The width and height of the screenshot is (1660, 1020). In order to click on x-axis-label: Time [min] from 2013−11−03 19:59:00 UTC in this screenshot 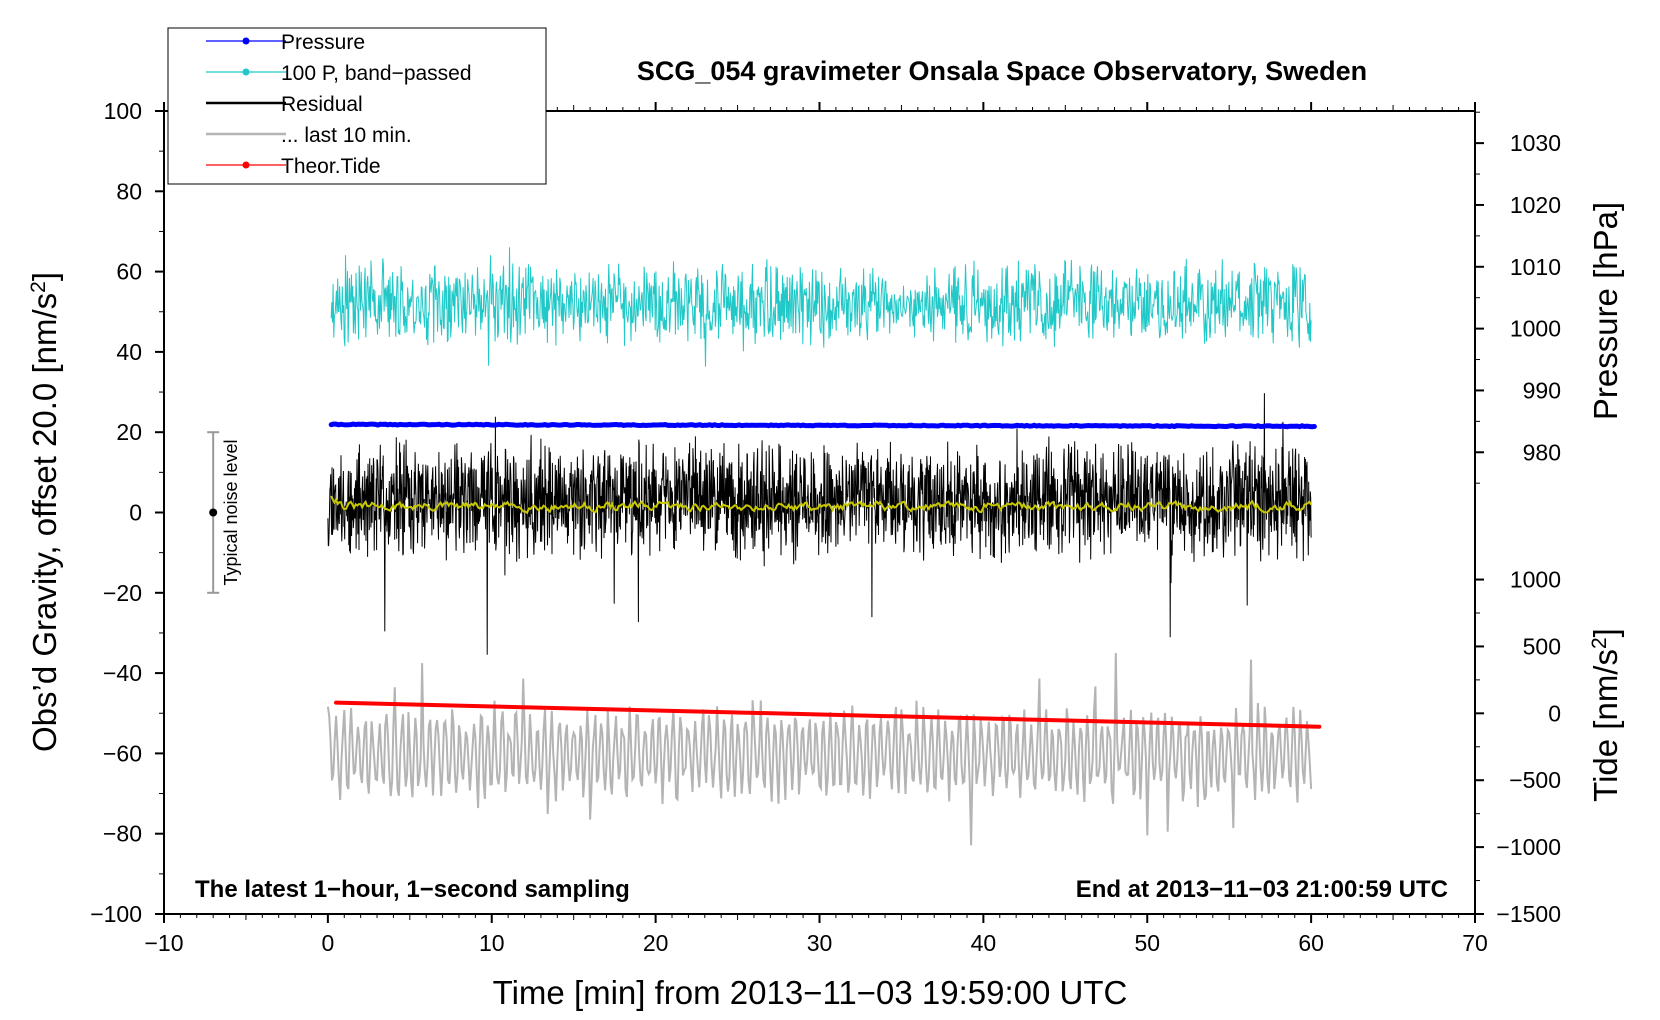, I will do `click(810, 992)`.